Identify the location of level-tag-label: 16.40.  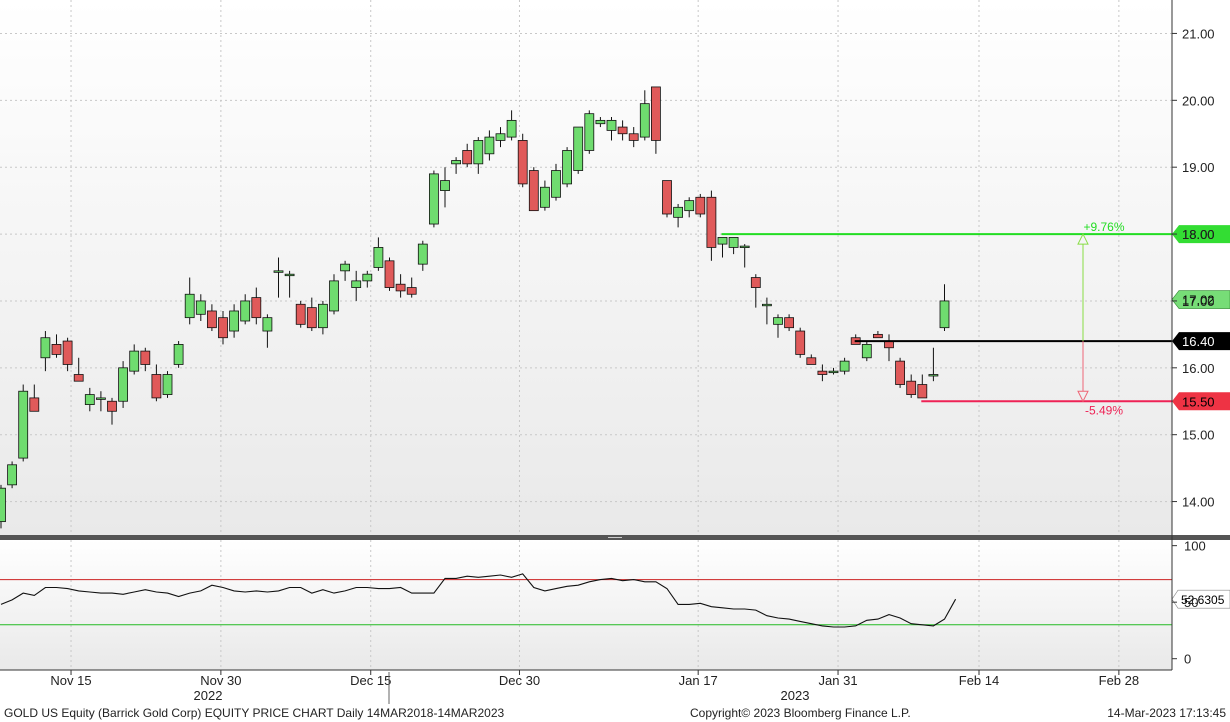
(1198, 341).